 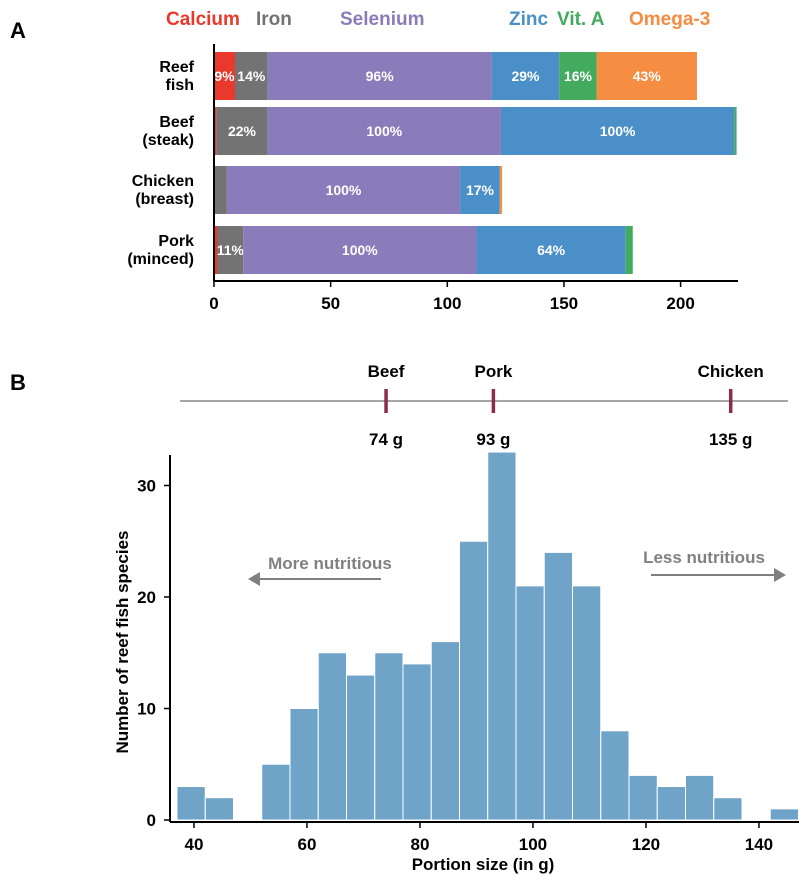 What do you see at coordinates (330, 563) in the screenshot?
I see `more-nutritious-label: More nutritious` at bounding box center [330, 563].